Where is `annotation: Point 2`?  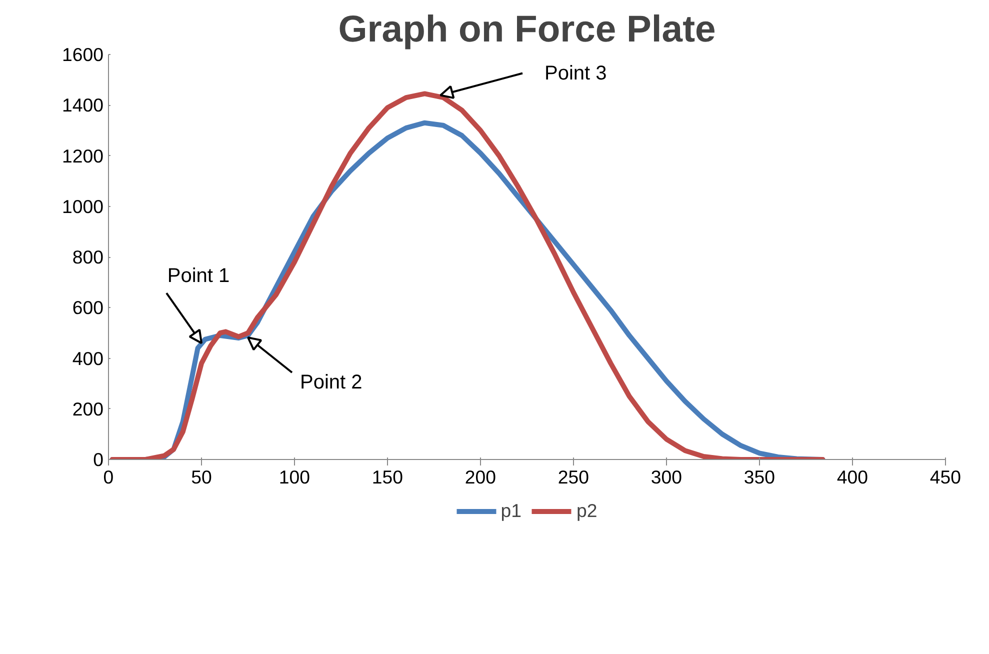
annotation: Point 2 is located at coordinates (331, 382).